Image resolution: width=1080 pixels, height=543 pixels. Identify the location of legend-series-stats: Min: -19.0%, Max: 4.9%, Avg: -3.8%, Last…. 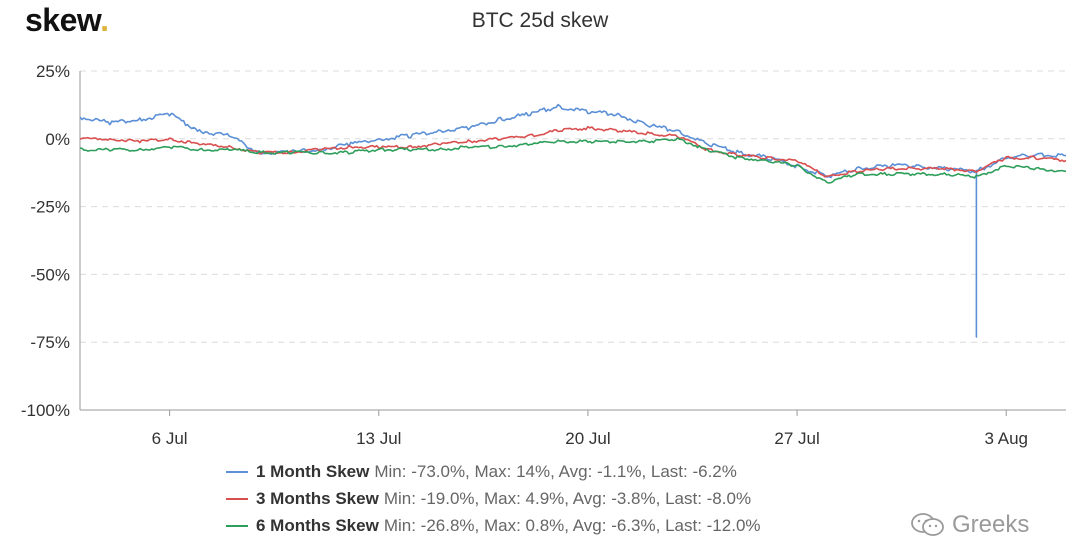
(567, 498).